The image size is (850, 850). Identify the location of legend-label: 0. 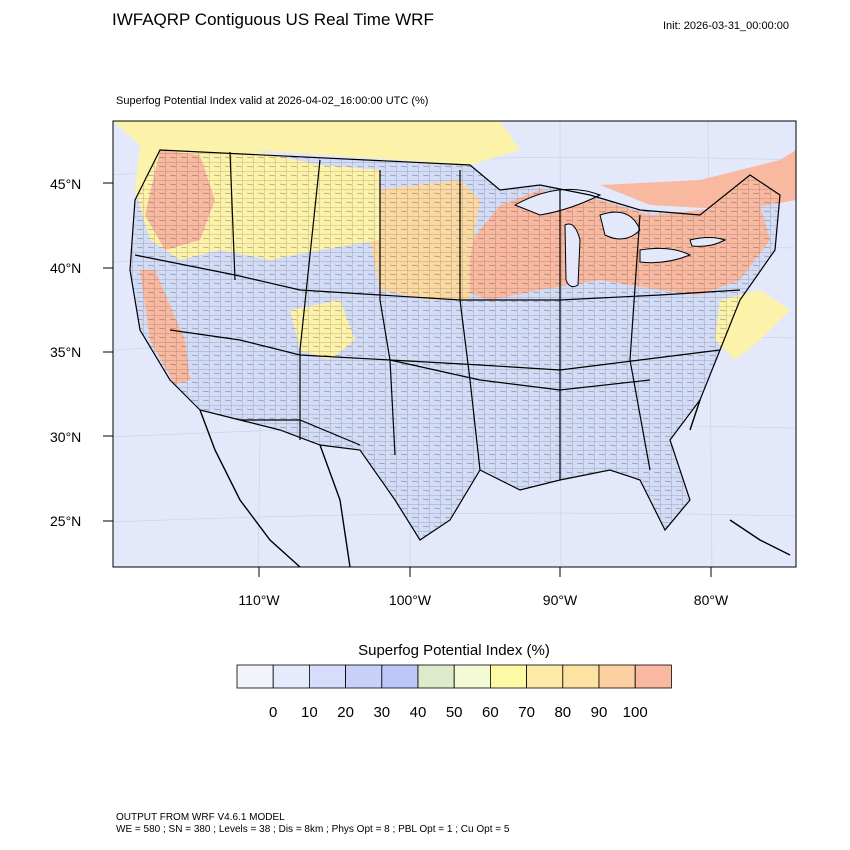
(273, 712).